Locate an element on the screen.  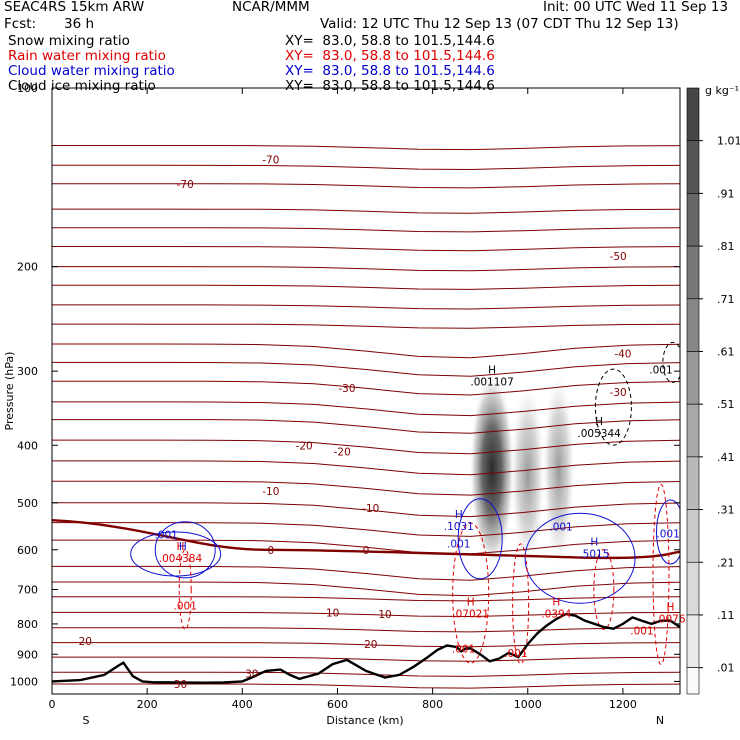
fcst-label: Fcst: is located at coordinates (20, 24).